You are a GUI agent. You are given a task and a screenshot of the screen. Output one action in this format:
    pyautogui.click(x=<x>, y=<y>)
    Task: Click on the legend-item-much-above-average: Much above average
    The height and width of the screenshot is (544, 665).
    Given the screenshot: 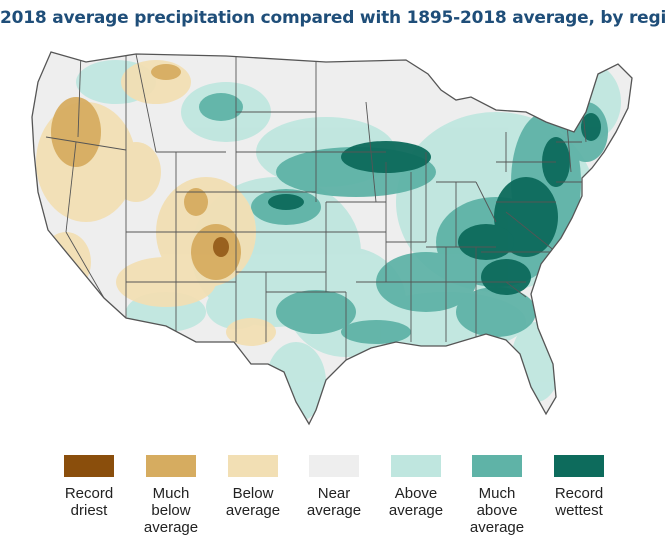 What is the action you would take?
    pyautogui.click(x=497, y=495)
    